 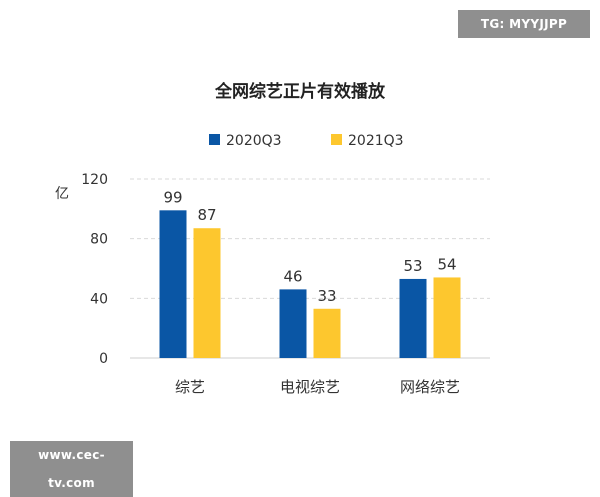 What do you see at coordinates (430, 387) in the screenshot?
I see `x-category-label: 网络综艺` at bounding box center [430, 387].